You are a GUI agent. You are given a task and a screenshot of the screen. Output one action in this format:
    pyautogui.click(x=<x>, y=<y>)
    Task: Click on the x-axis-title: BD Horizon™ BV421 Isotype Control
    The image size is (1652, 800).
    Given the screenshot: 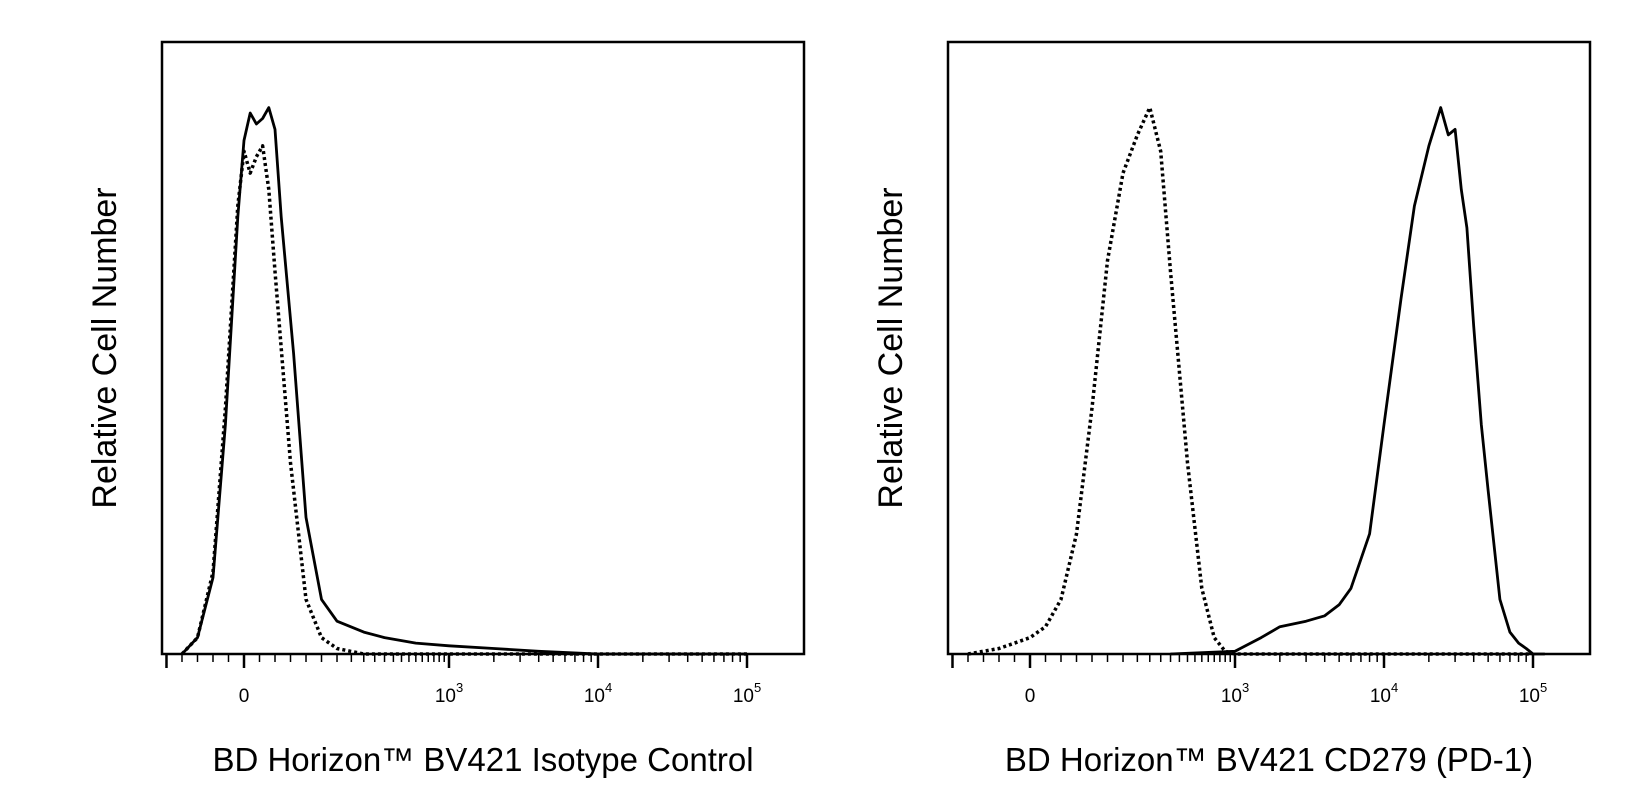 What is the action you would take?
    pyautogui.click(x=482, y=759)
    